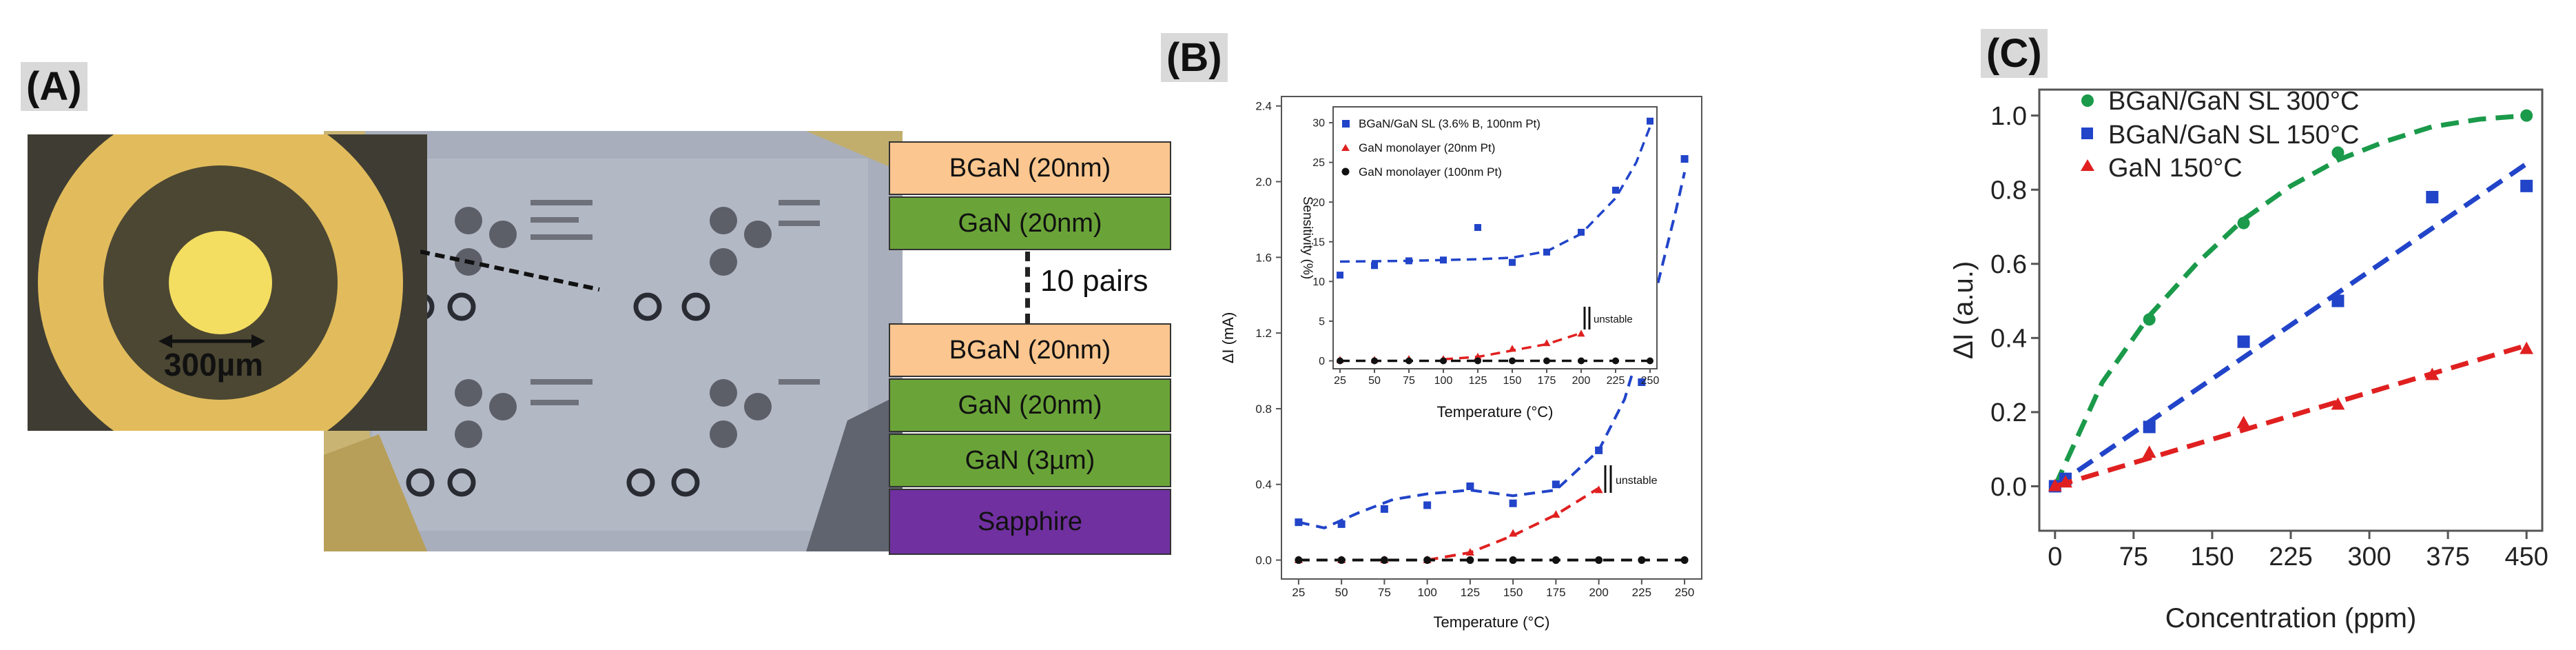 The height and width of the screenshot is (650, 2576). I want to click on chart-b-x-tick-label: 150, so click(1513, 592).